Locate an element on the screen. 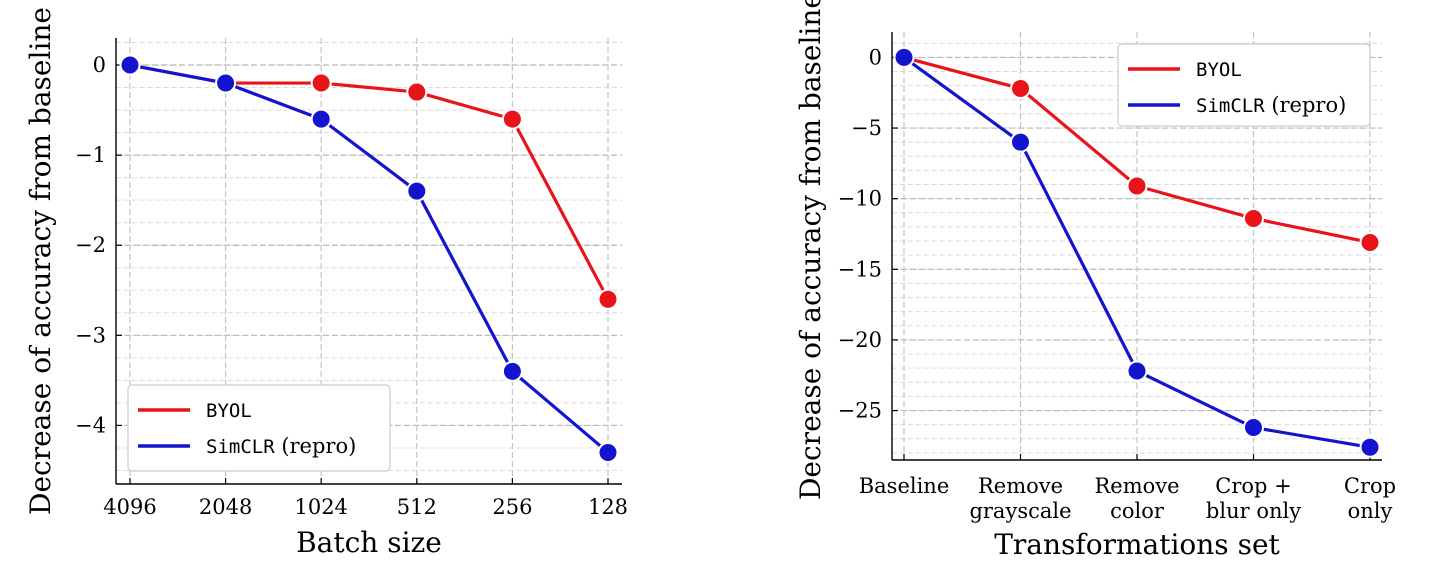 Image resolution: width=1436 pixels, height=575 pixels. x-tick-label: 2048 is located at coordinates (225, 507).